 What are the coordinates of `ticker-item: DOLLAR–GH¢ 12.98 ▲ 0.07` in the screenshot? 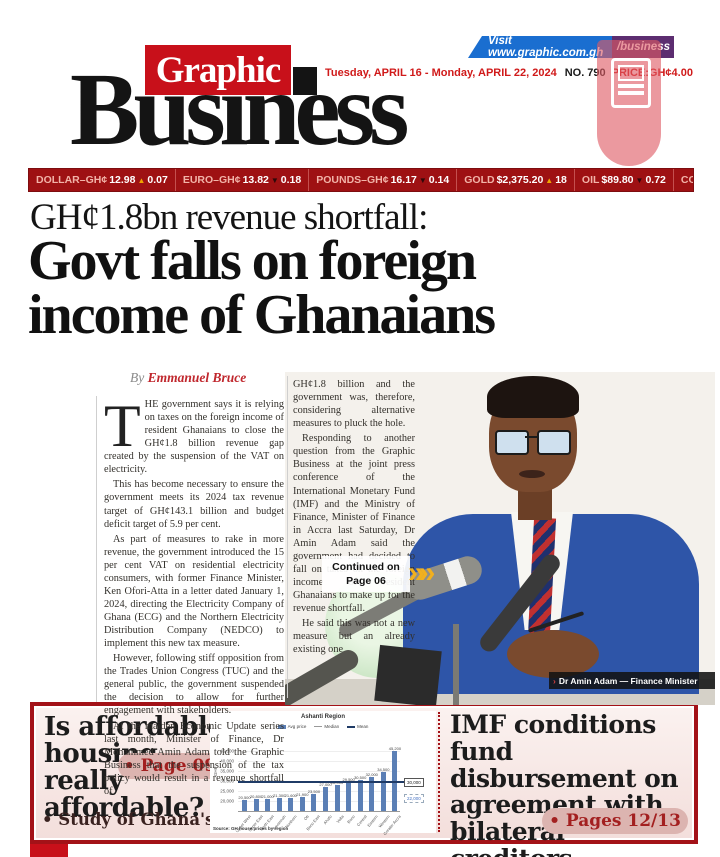 It's located at (102, 180).